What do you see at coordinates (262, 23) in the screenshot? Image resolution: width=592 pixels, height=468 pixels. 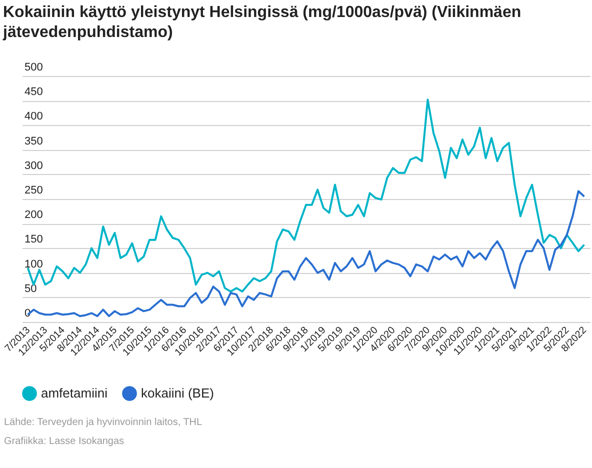 I see `chart-title: Kokaiinin käyttö yleistynyt Helsingissä (mg/1000as/pvä) (Viikinmäen jätevedenpuhdistamo)` at bounding box center [262, 23].